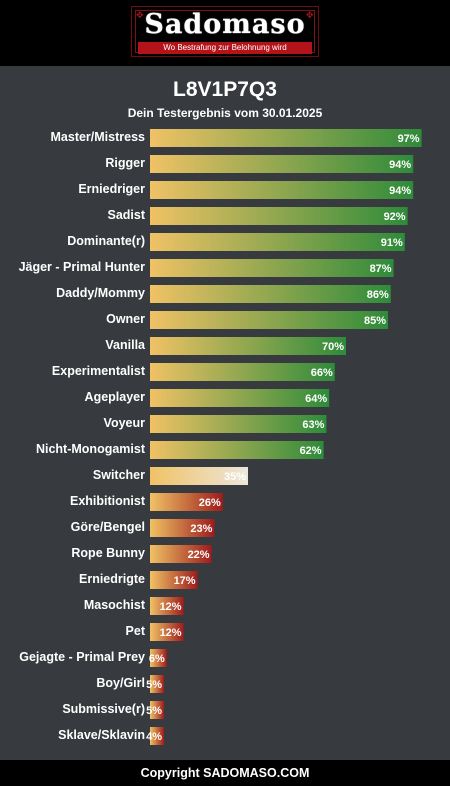  Describe the element at coordinates (125, 319) in the screenshot. I see `category-label: Owner` at that location.